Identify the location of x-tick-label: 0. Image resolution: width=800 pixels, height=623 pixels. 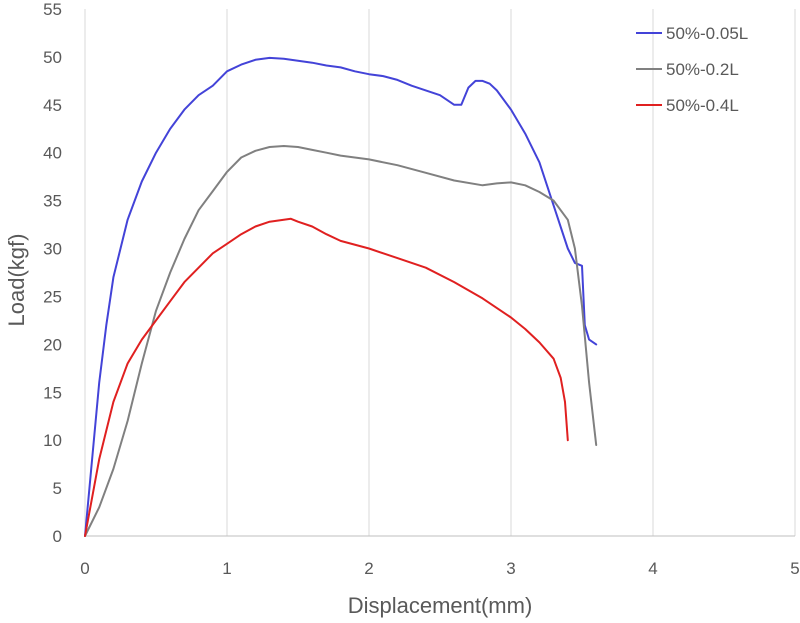
(84, 568).